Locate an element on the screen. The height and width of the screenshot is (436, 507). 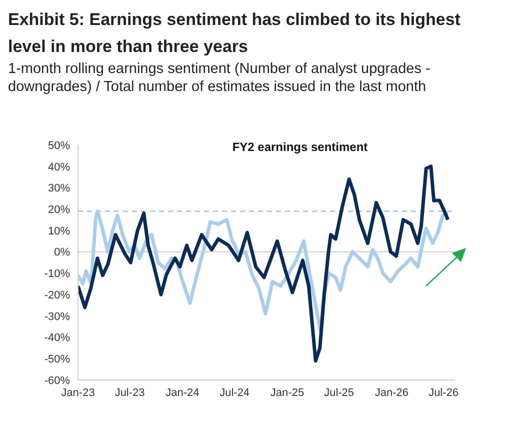
x-tick-label: Jan-24 is located at coordinates (183, 392).